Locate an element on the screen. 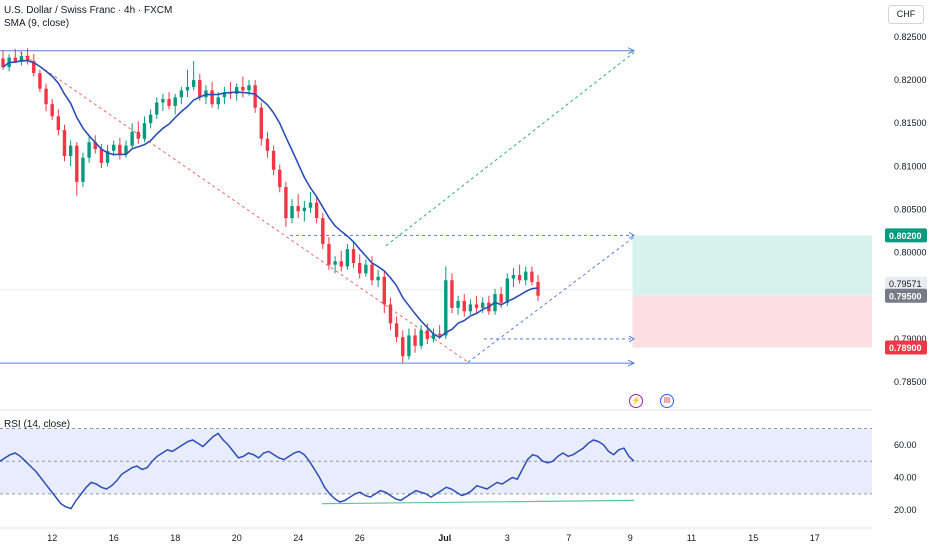 This screenshot has width=932, height=555. time-tick-label: 16 is located at coordinates (114, 538).